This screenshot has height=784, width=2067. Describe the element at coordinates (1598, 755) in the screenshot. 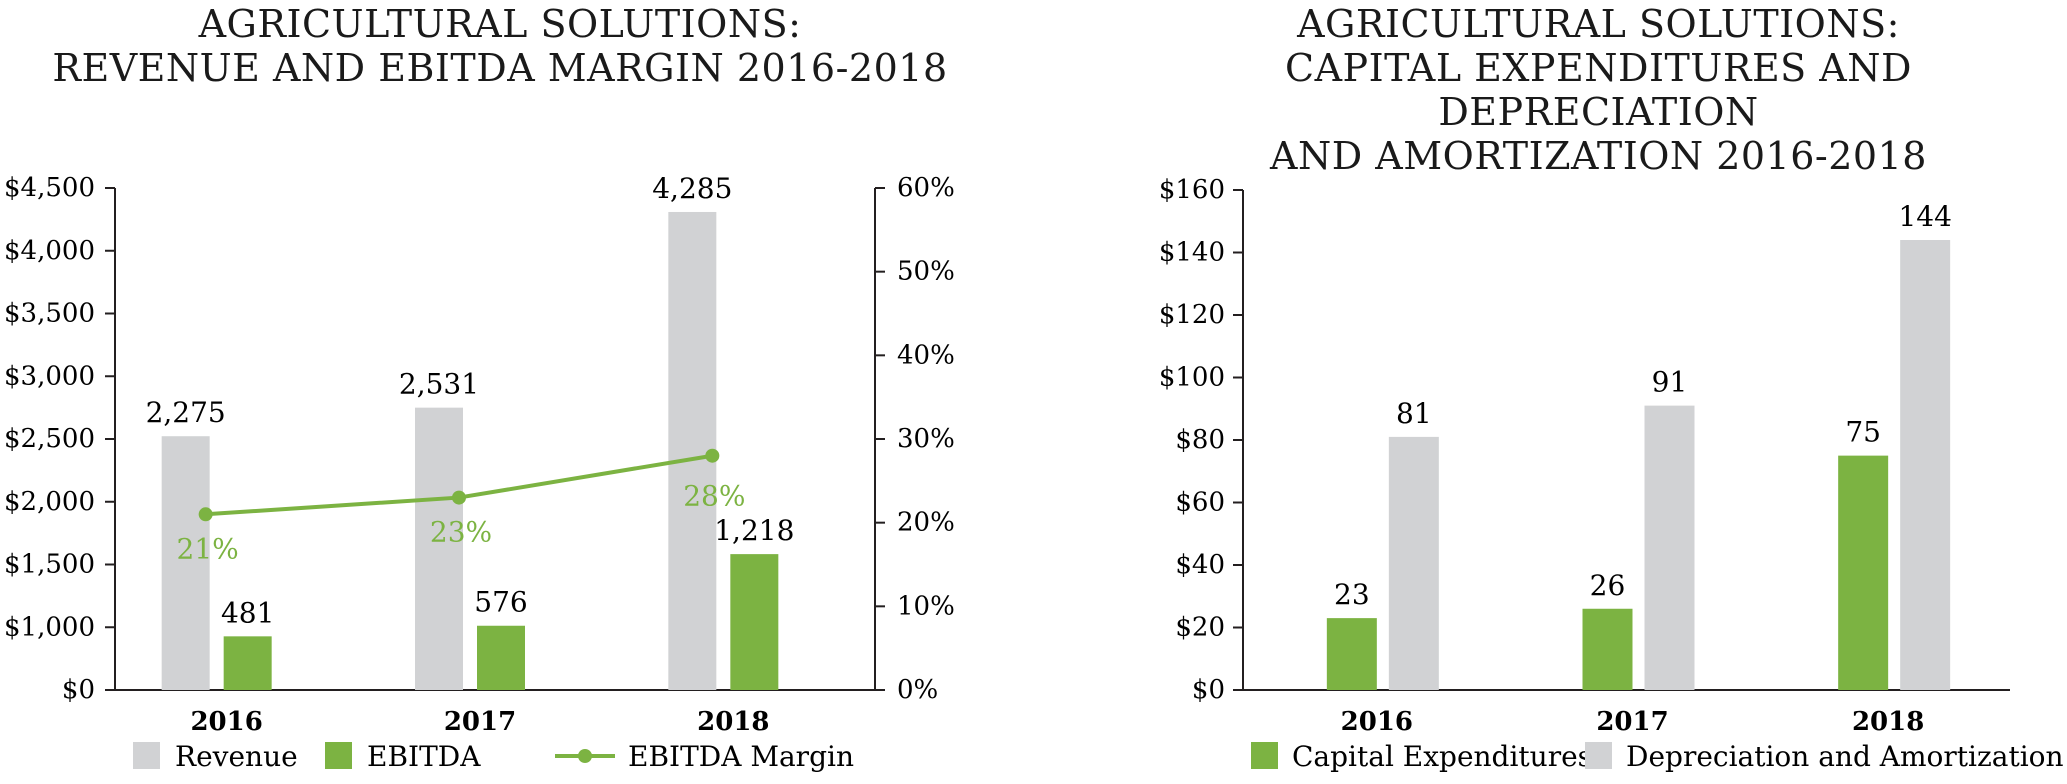

I see `legend-swatch-da` at that location.